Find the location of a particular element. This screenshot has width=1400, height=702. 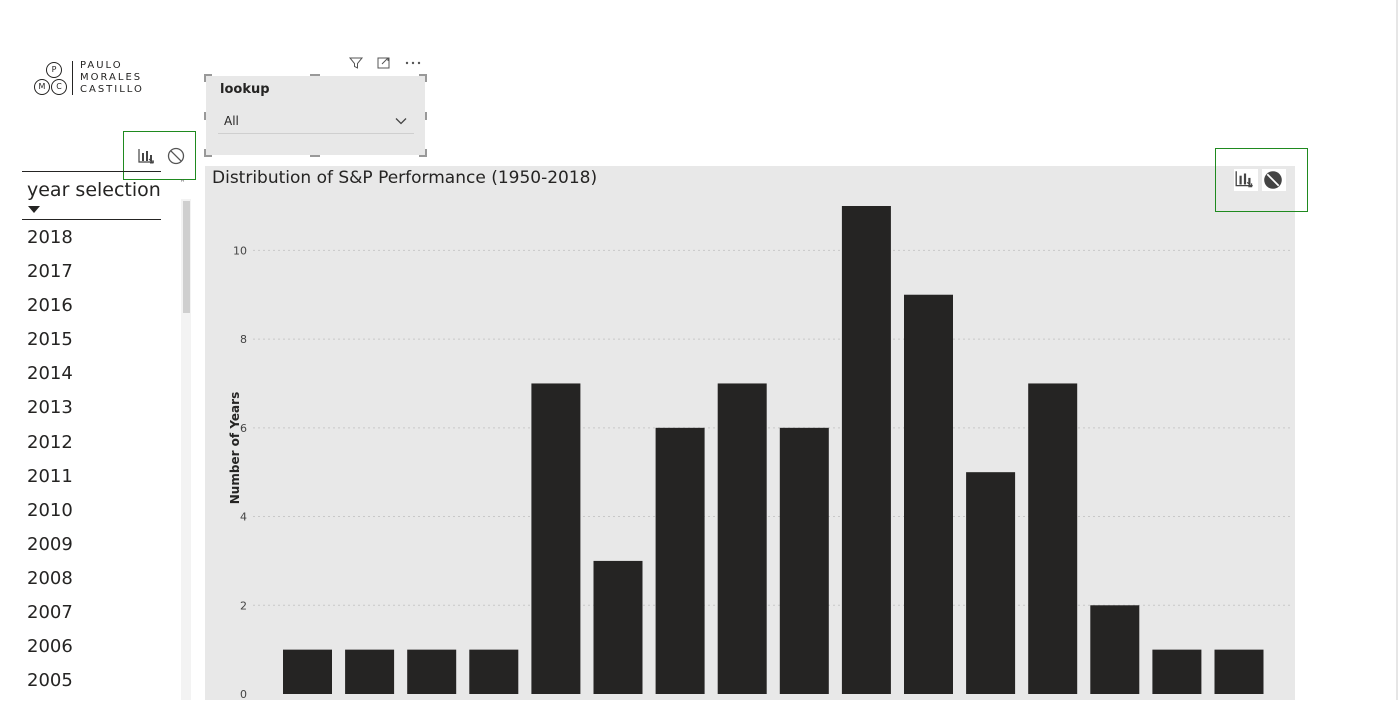

scrollbar-track is located at coordinates (186, 449).